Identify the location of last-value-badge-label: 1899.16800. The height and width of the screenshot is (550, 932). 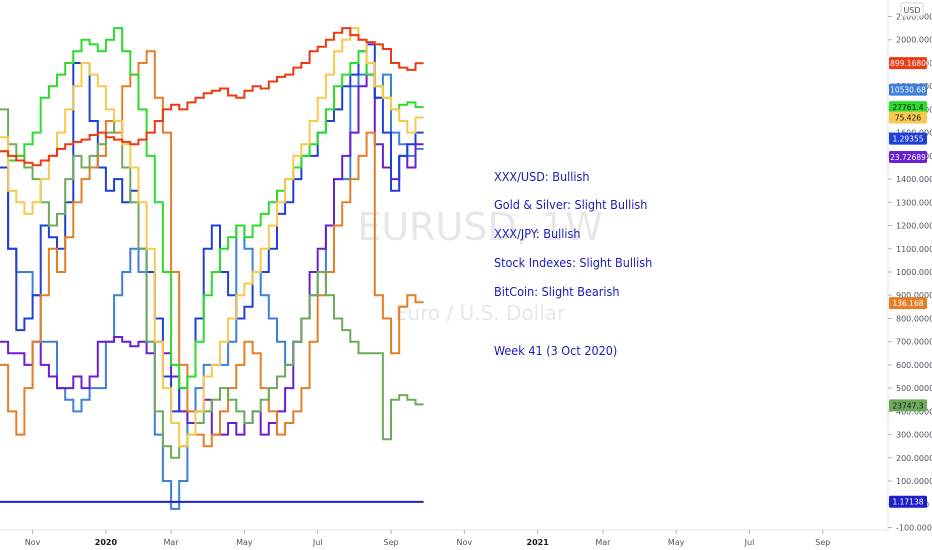
(908, 63).